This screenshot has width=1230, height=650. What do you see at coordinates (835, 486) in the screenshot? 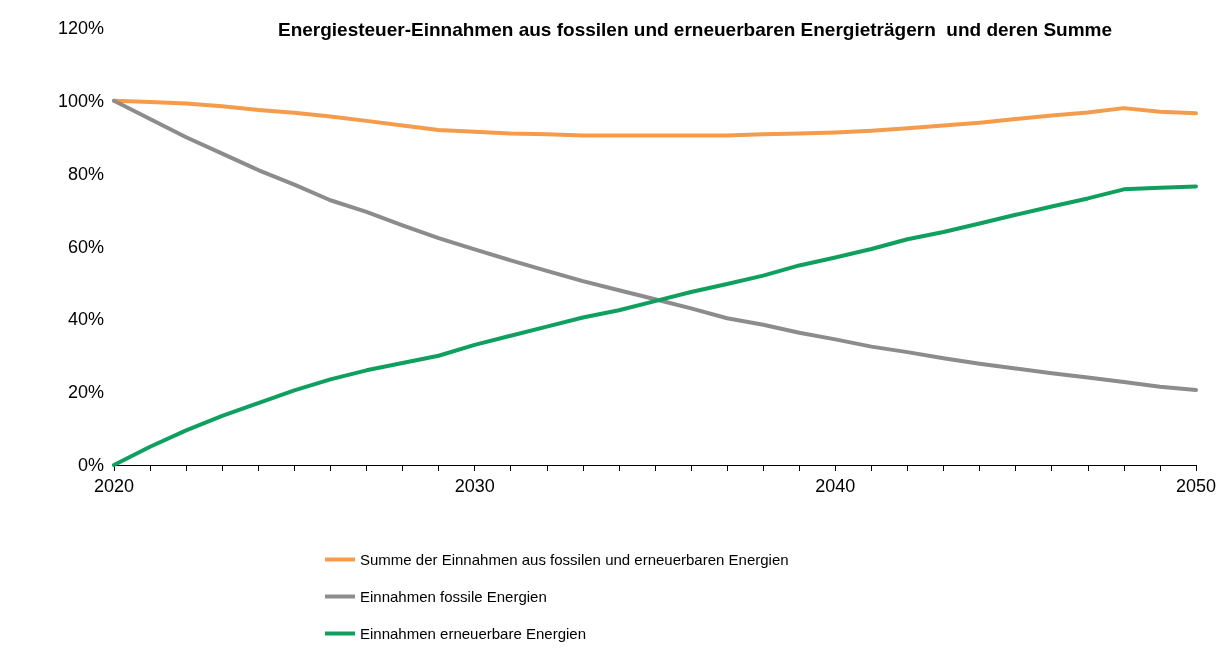
I see `x-tick-label: 2040` at bounding box center [835, 486].